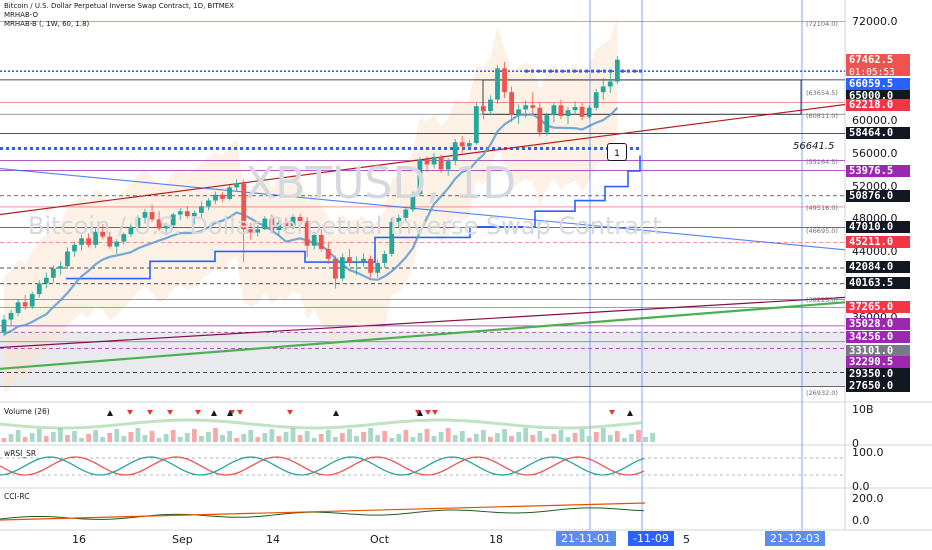  I want to click on price-label: 40163.5, so click(878, 283).